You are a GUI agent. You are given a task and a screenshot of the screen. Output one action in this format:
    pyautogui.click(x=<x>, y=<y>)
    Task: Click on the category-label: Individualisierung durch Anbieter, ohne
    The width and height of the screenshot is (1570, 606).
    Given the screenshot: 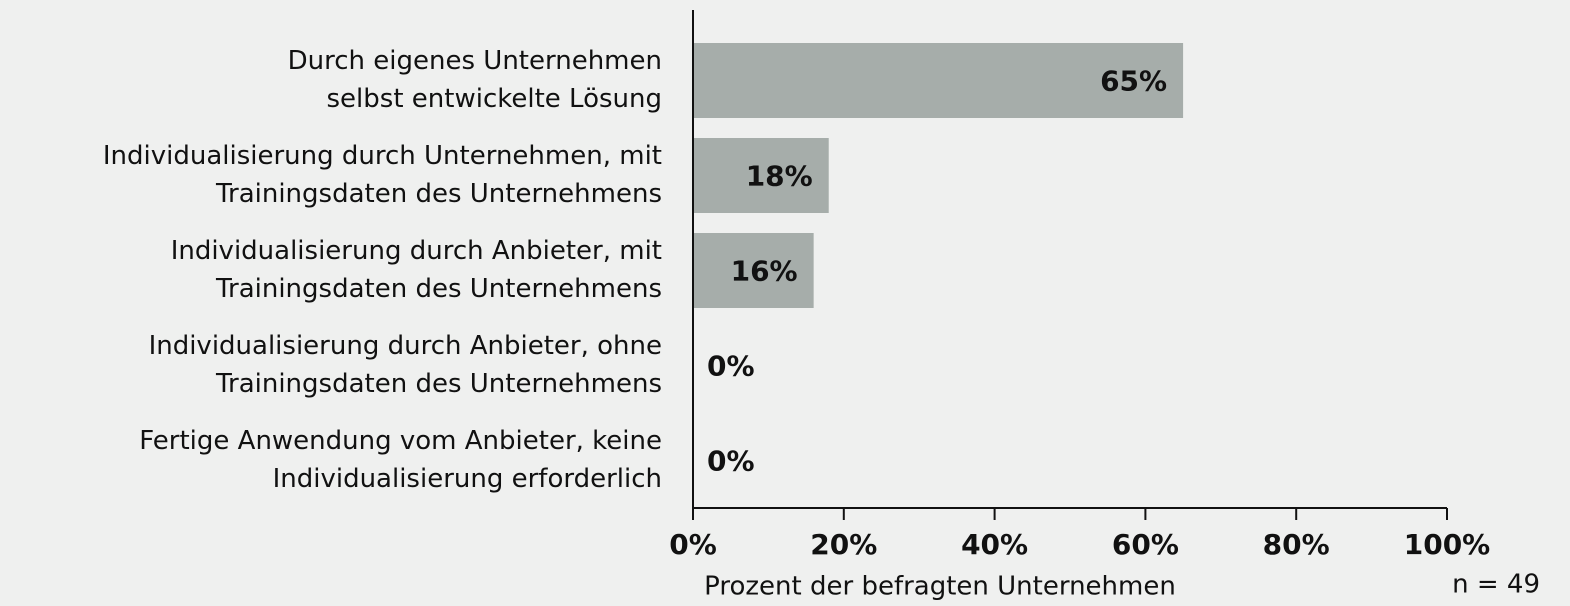 What is the action you would take?
    pyautogui.click(x=405, y=346)
    